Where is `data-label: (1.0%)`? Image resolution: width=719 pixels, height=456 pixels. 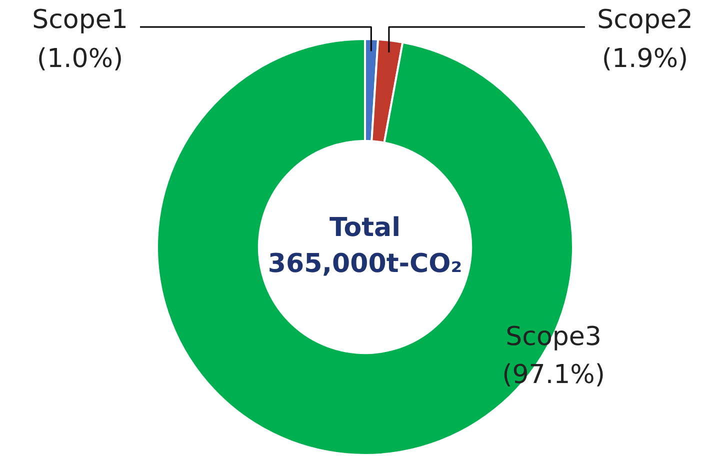
data-label: (1.0%) is located at coordinates (80, 59).